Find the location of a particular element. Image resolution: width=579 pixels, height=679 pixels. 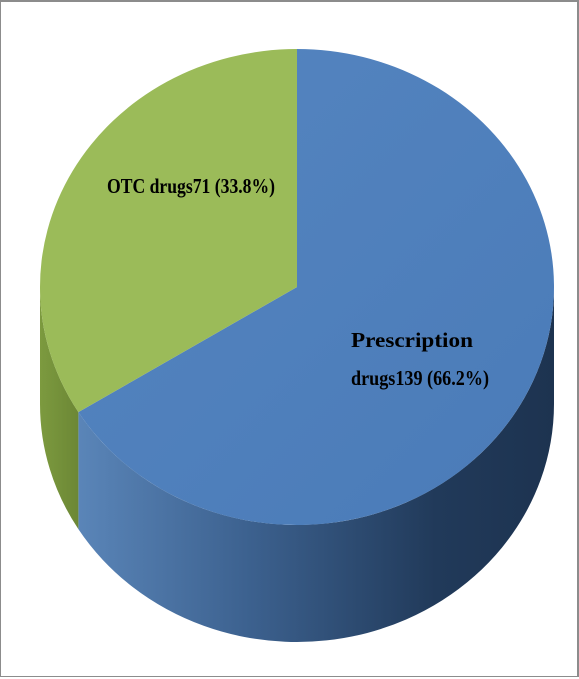

data-label-prescription-drugs: drugs139 (66.2%) is located at coordinates (420, 378).